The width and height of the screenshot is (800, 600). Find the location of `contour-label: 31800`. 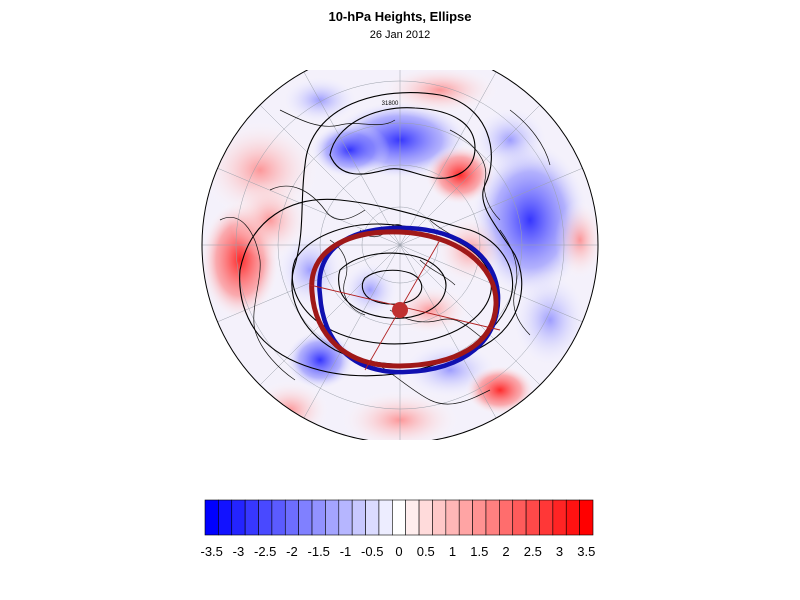

contour-label: 31800 is located at coordinates (390, 104).